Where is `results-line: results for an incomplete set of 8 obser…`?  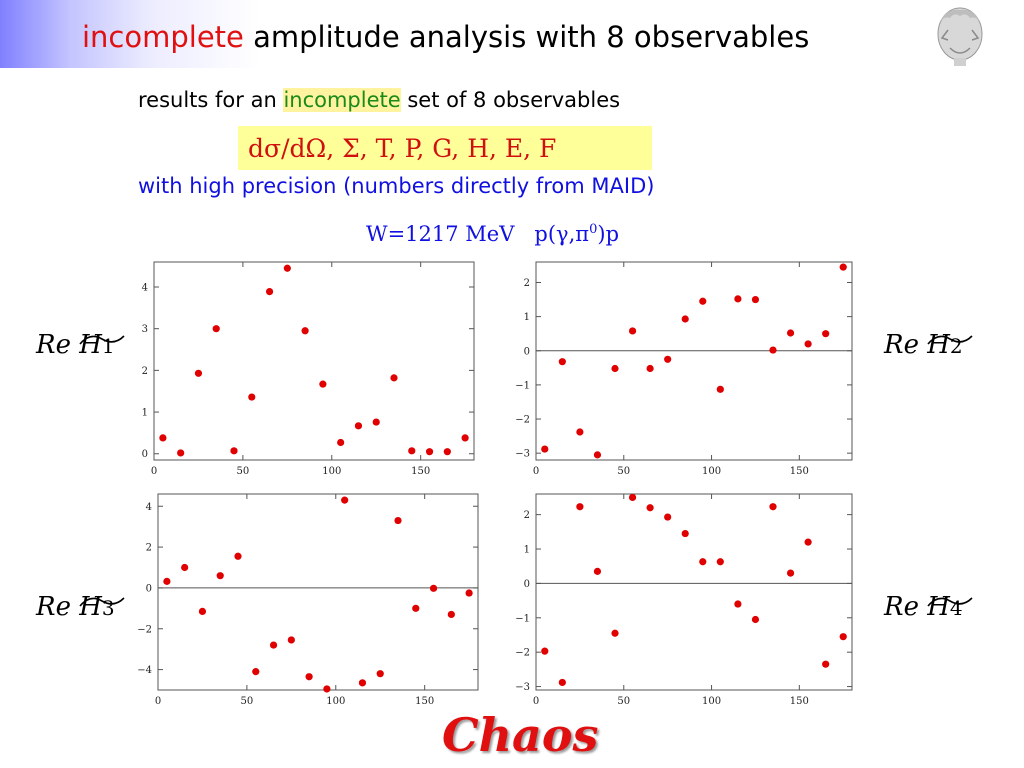 results-line: results for an incomplete set of 8 obser… is located at coordinates (379, 100).